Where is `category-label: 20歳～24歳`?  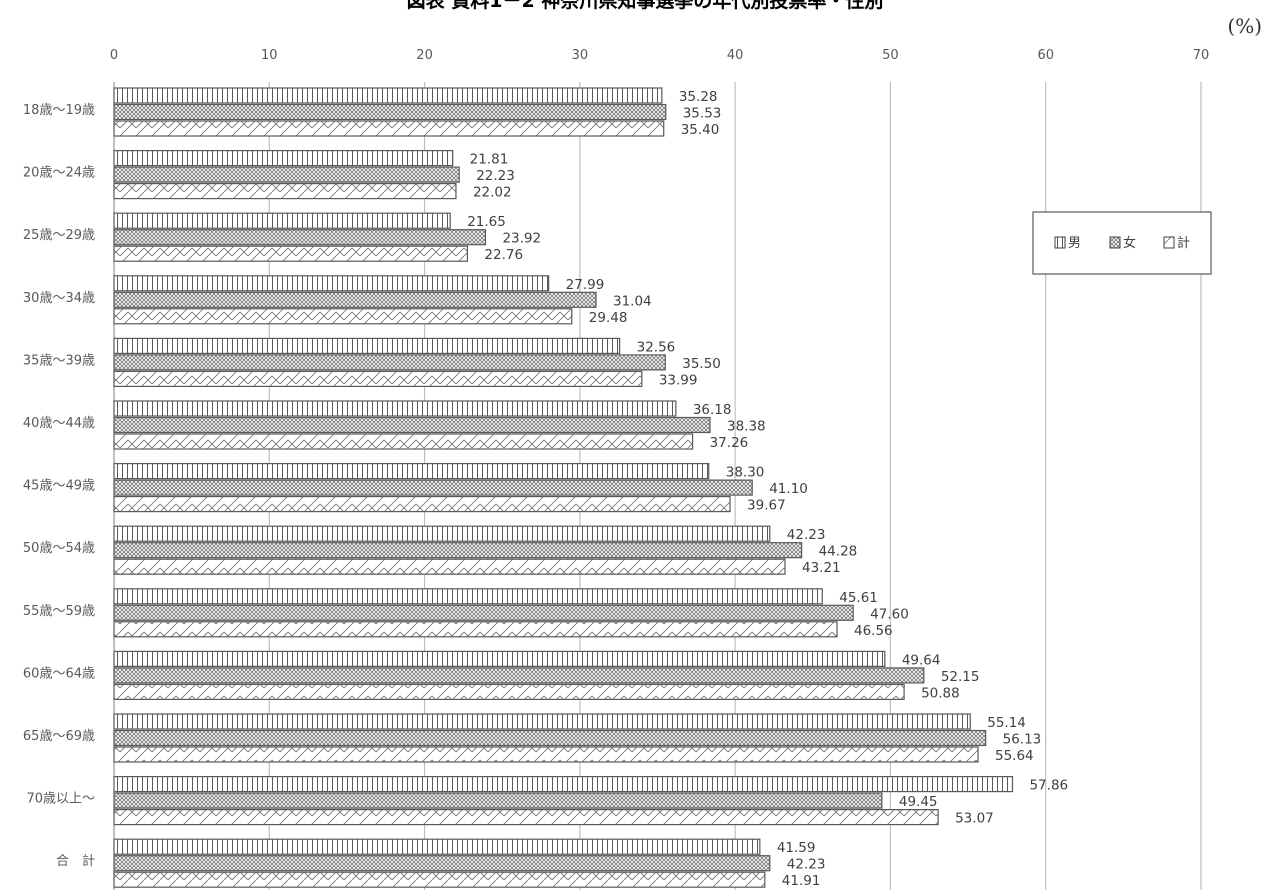 category-label: 20歳～24歳 is located at coordinates (59, 173).